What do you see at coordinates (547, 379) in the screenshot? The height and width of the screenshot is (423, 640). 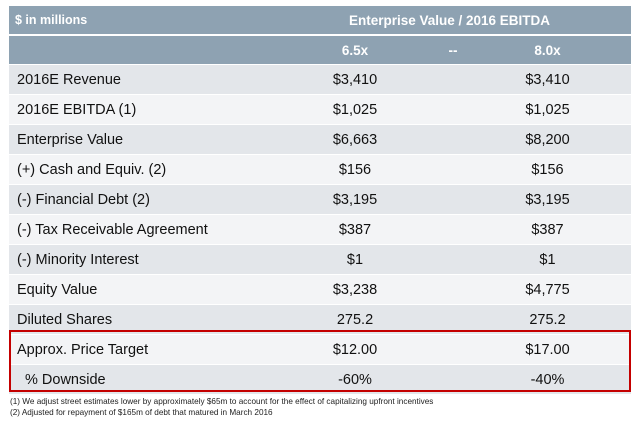 I see `row-high: -40%` at bounding box center [547, 379].